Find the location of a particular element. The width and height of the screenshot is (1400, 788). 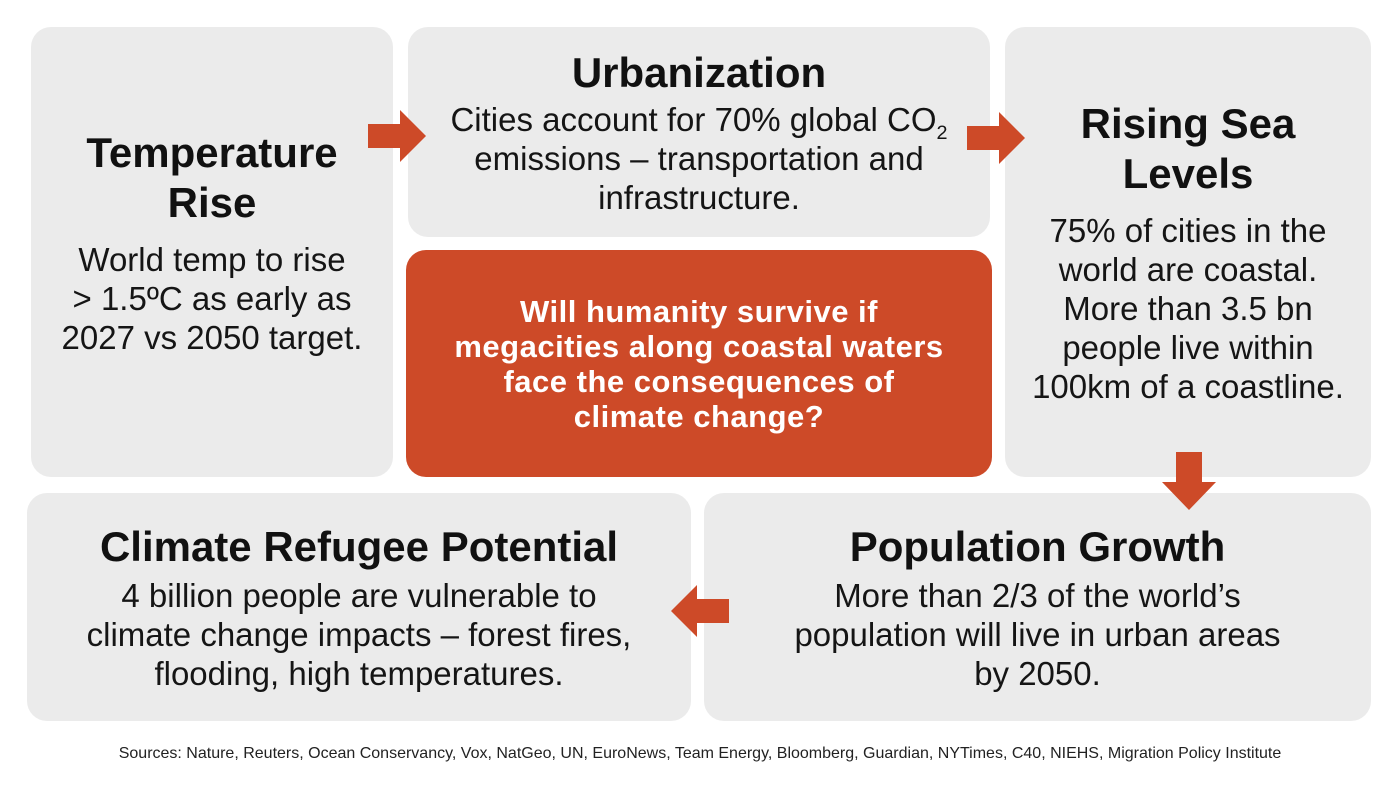

urbanization-title: Urbanization is located at coordinates (699, 72).